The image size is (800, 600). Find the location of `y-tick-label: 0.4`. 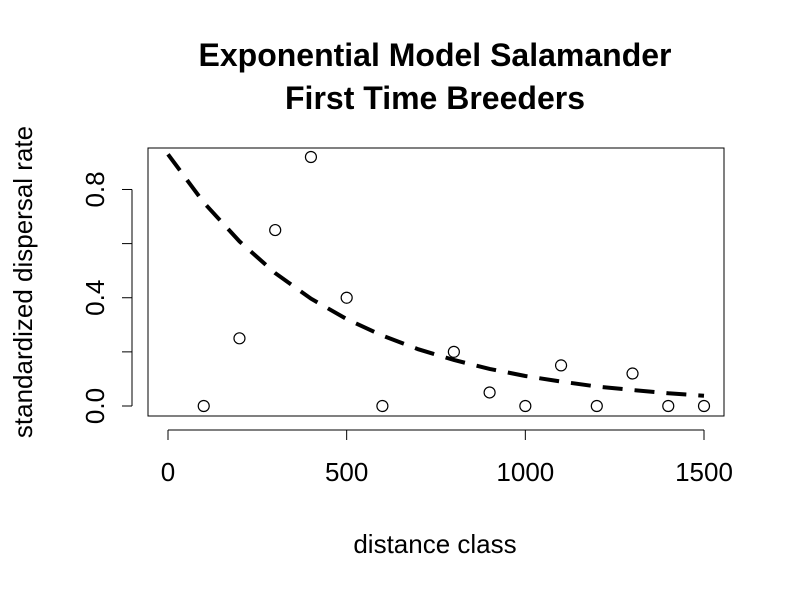

y-tick-label: 0.4 is located at coordinates (95, 298).